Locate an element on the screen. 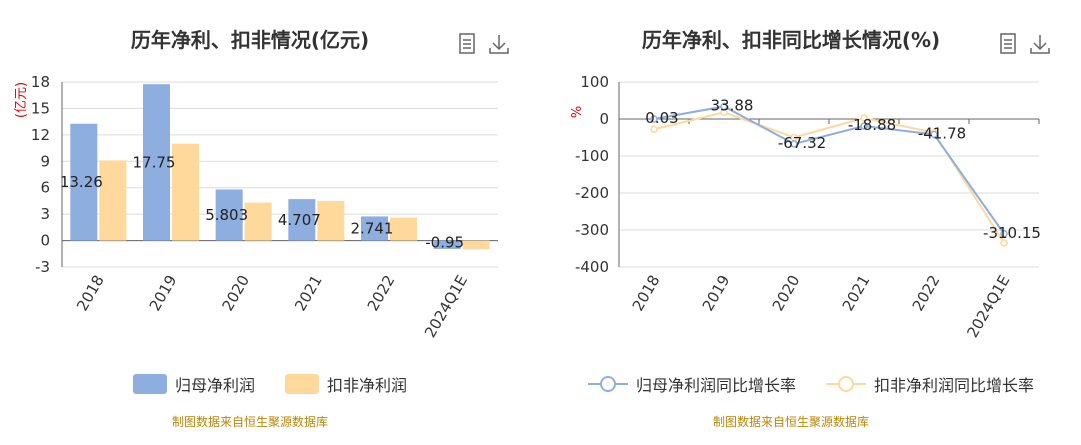 This screenshot has width=1081, height=445. data-label: 4.707 is located at coordinates (299, 220).